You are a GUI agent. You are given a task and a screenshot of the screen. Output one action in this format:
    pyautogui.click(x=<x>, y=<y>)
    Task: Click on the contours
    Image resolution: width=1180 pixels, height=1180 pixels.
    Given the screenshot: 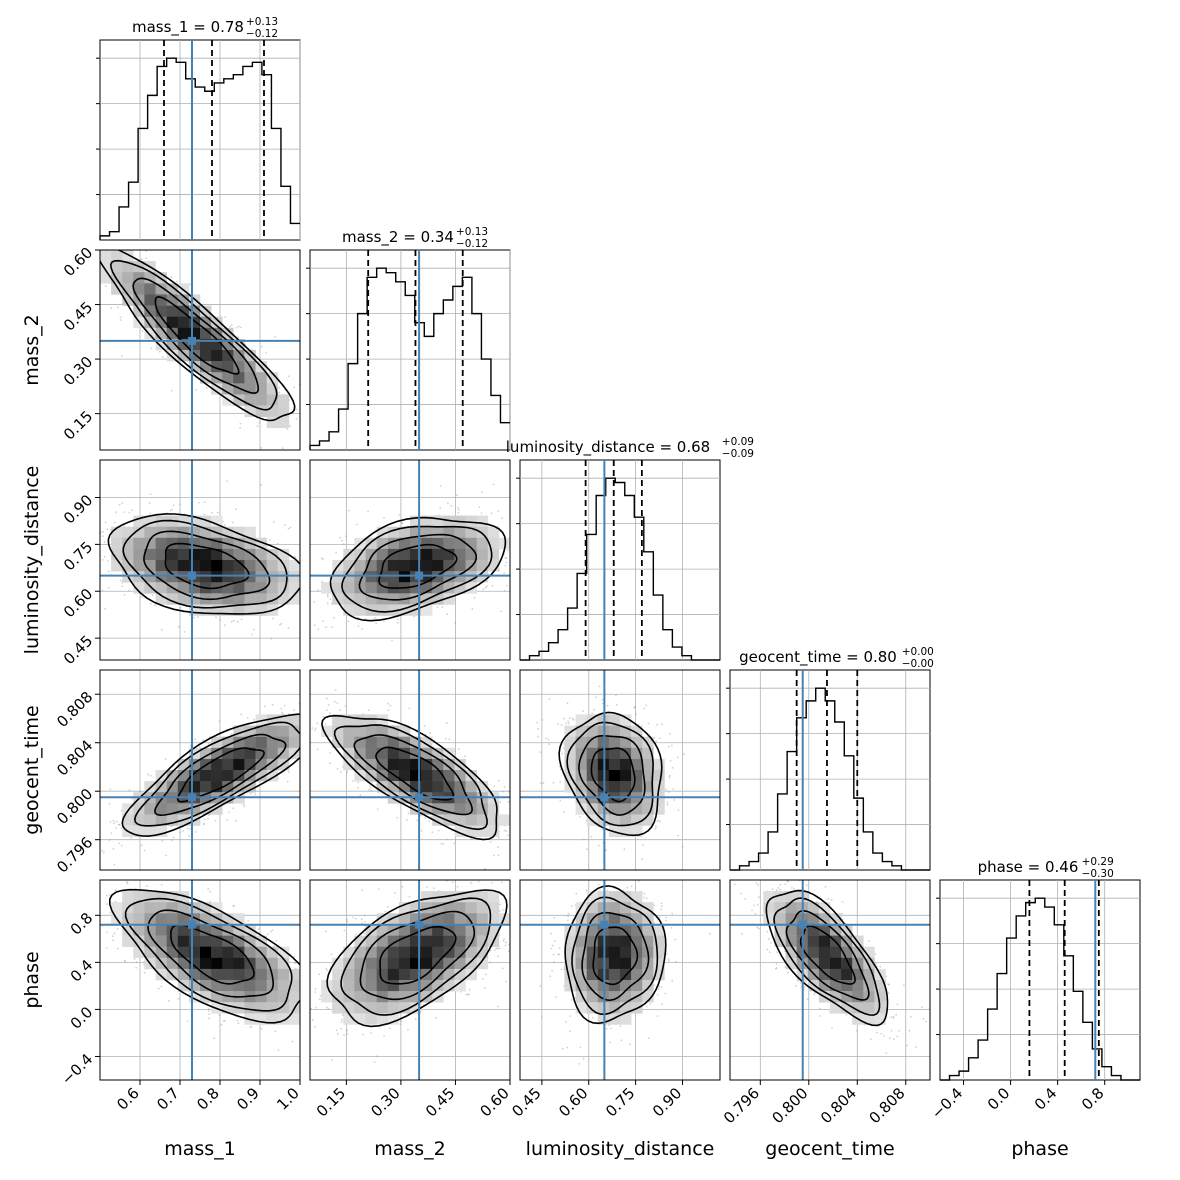 What is the action you would take?
    pyautogui.click(x=210, y=775)
    